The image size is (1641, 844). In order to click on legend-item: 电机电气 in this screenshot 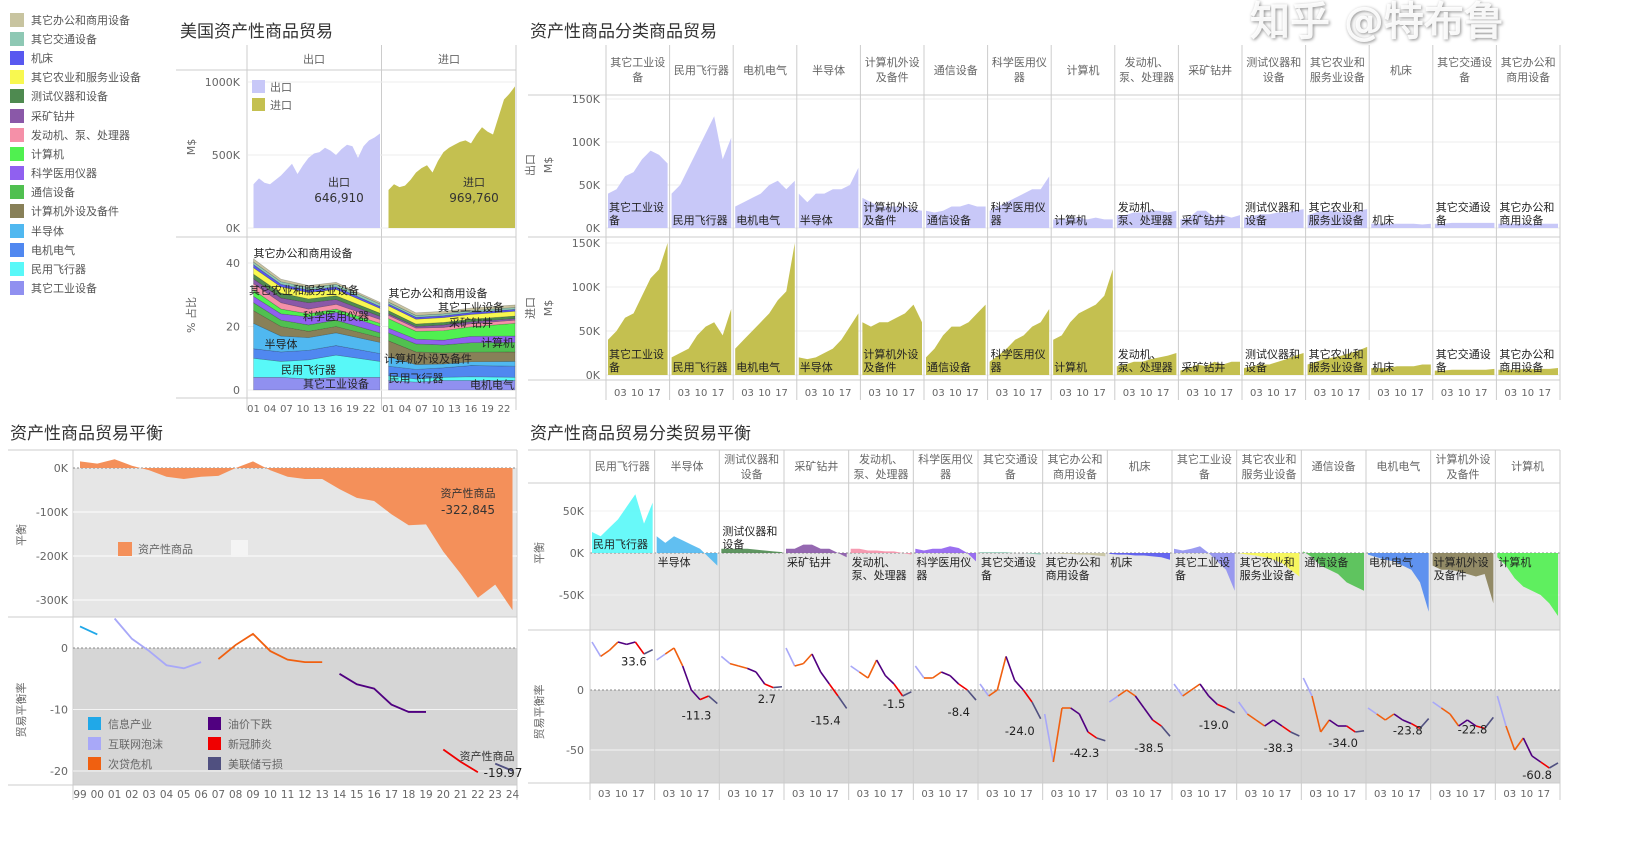, I will do `click(75, 249)`.